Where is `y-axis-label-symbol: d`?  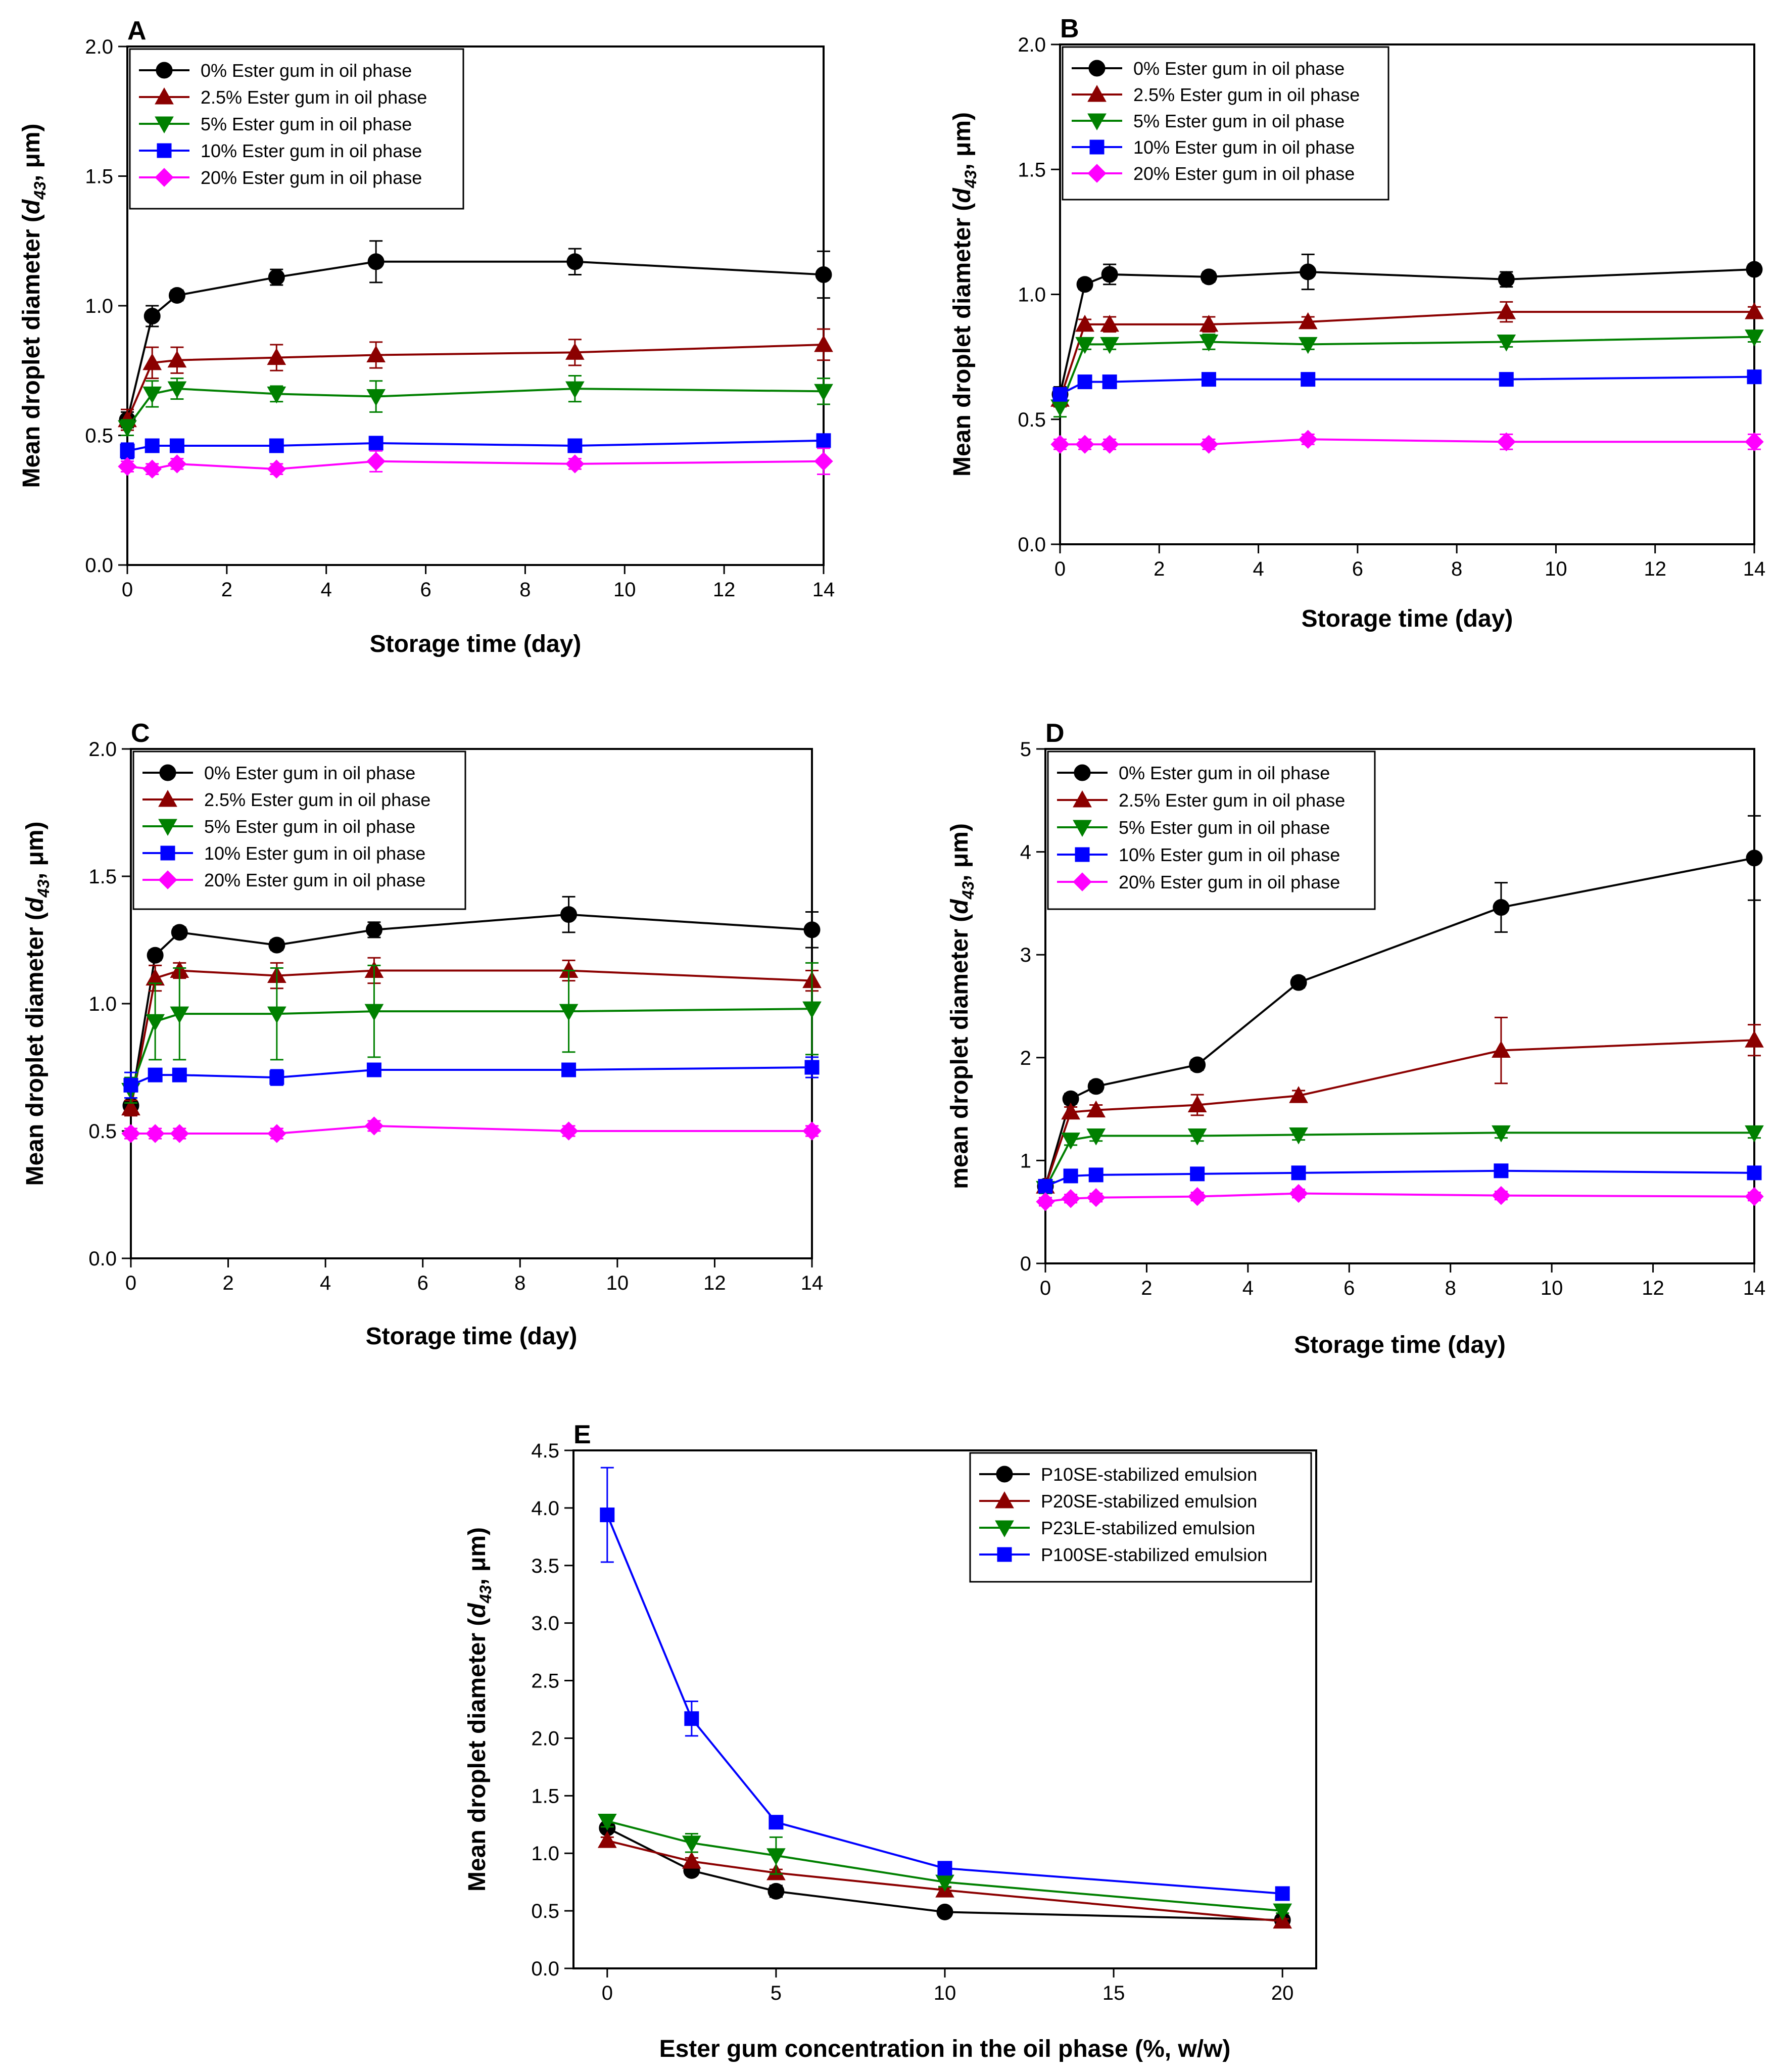 y-axis-label-symbol: d is located at coordinates (36, 904).